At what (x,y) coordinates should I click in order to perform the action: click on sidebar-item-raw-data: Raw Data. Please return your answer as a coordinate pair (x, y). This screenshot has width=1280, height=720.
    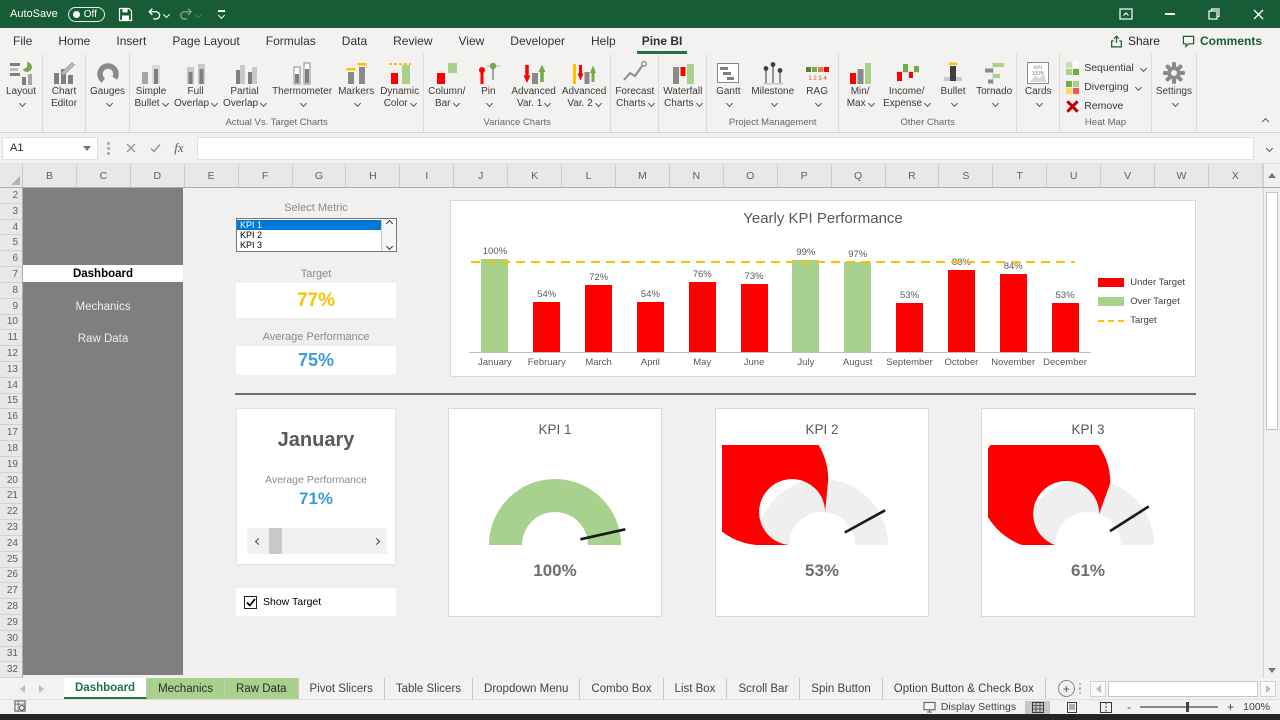
    Looking at the image, I should click on (103, 338).